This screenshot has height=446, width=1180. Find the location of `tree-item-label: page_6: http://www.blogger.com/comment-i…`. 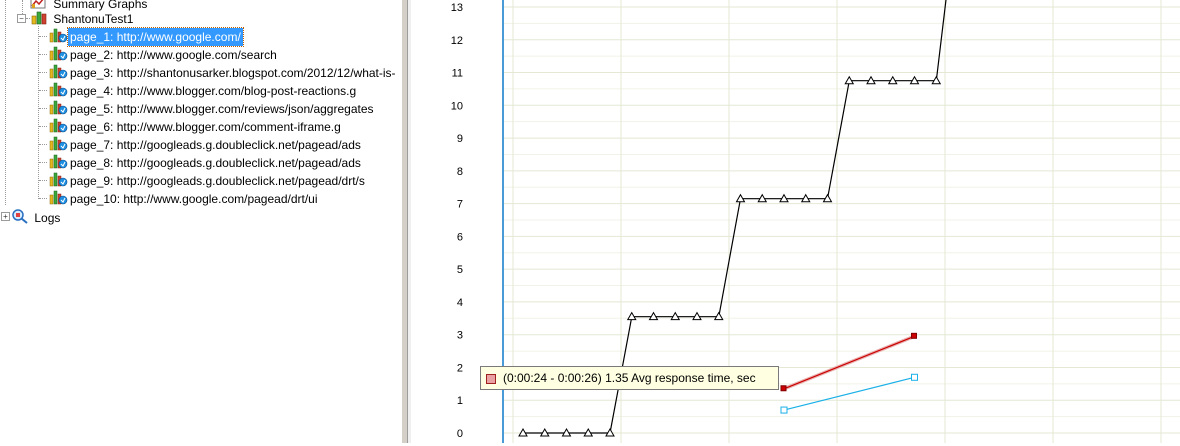

tree-item-label: page_6: http://www.blogger.com/comment-i… is located at coordinates (205, 126).